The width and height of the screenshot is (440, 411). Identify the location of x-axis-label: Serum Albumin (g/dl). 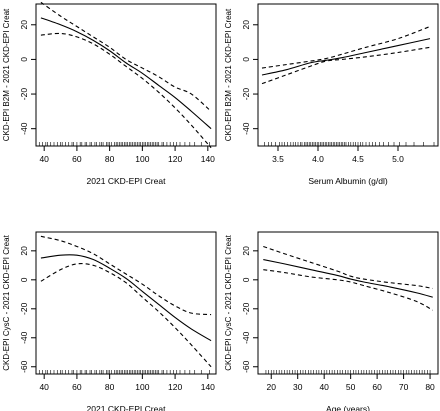
(348, 181).